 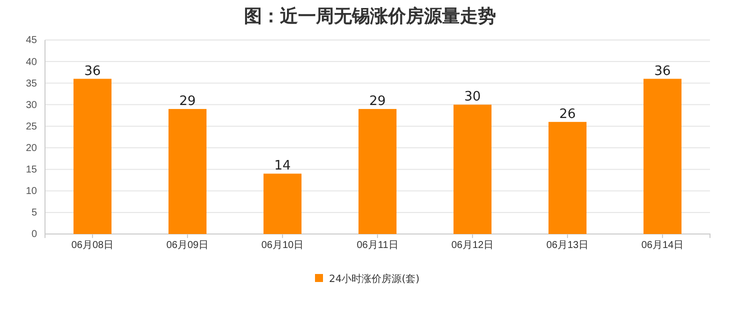 What do you see at coordinates (32, 84) in the screenshot?
I see `y-tick-label: 35` at bounding box center [32, 84].